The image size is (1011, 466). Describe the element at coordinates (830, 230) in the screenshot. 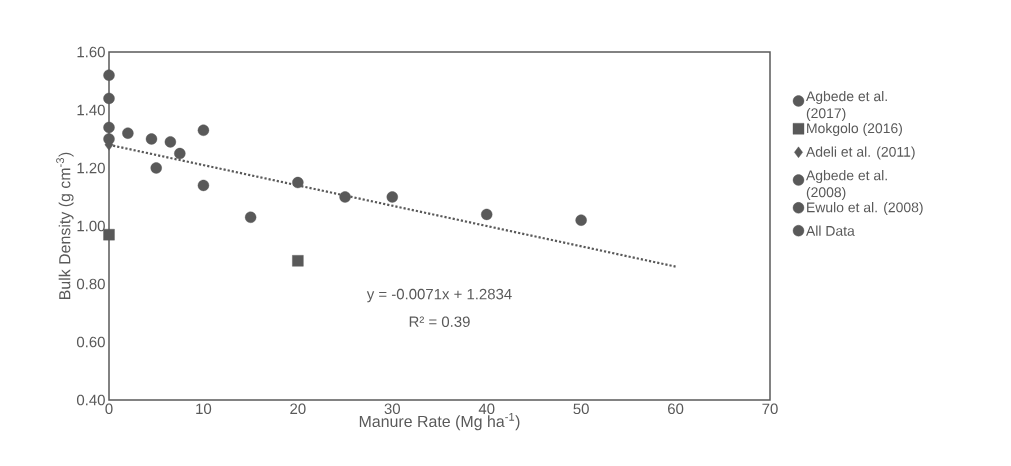

I see `legend-label: All Data` at that location.